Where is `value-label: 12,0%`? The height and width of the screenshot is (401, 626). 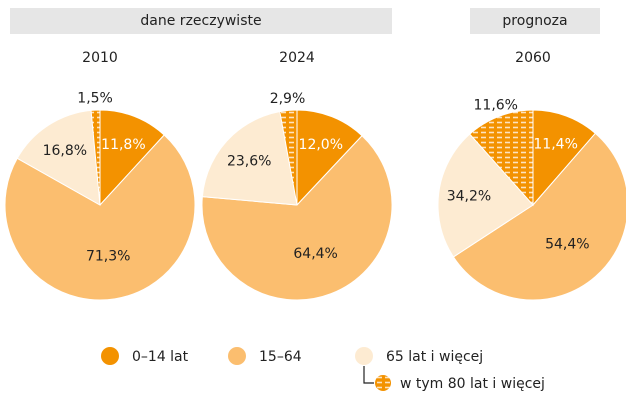
value-label: 12,0% is located at coordinates (321, 145).